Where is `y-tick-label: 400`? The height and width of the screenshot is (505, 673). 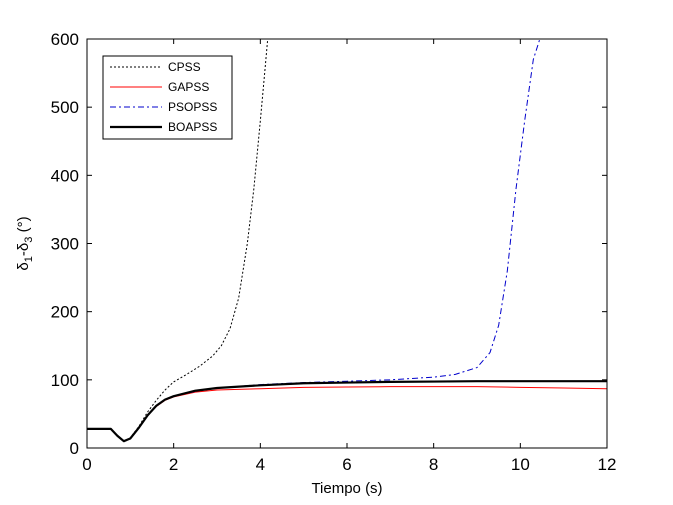
y-tick-label: 400 is located at coordinates (65, 175).